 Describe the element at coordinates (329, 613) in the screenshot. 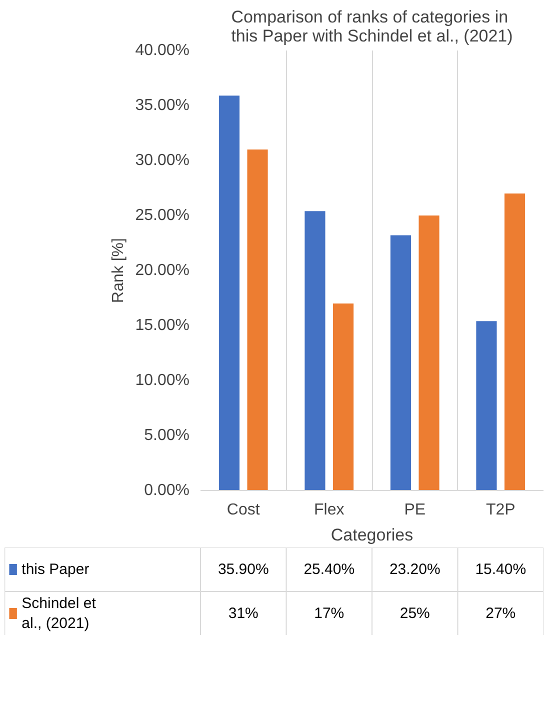

I see `data-label: 17%` at that location.